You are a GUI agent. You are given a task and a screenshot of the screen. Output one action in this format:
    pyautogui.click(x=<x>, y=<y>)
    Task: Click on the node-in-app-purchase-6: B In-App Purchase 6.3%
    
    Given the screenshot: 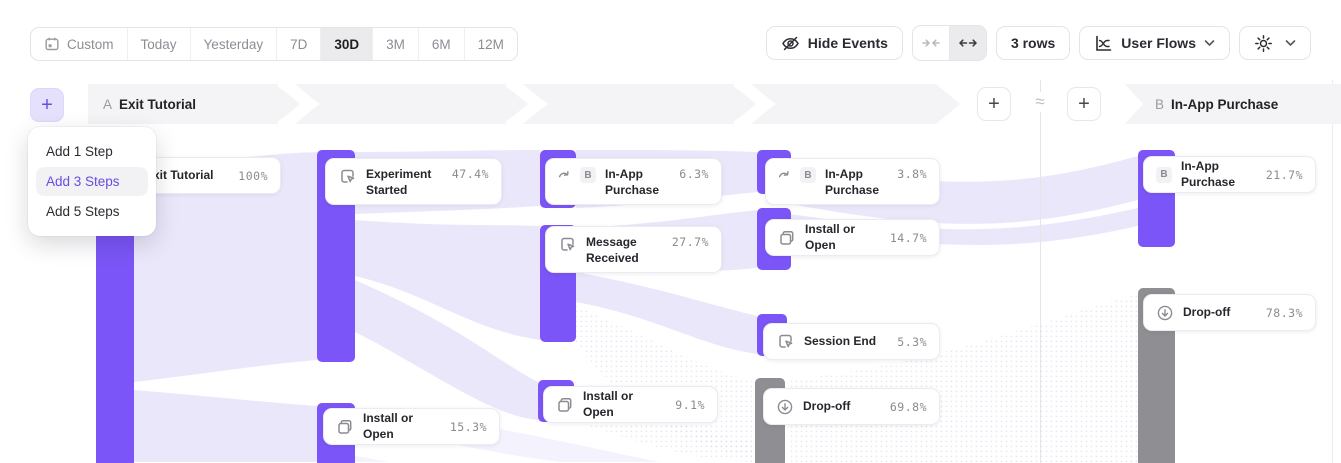 What is the action you would take?
    pyautogui.click(x=633, y=181)
    